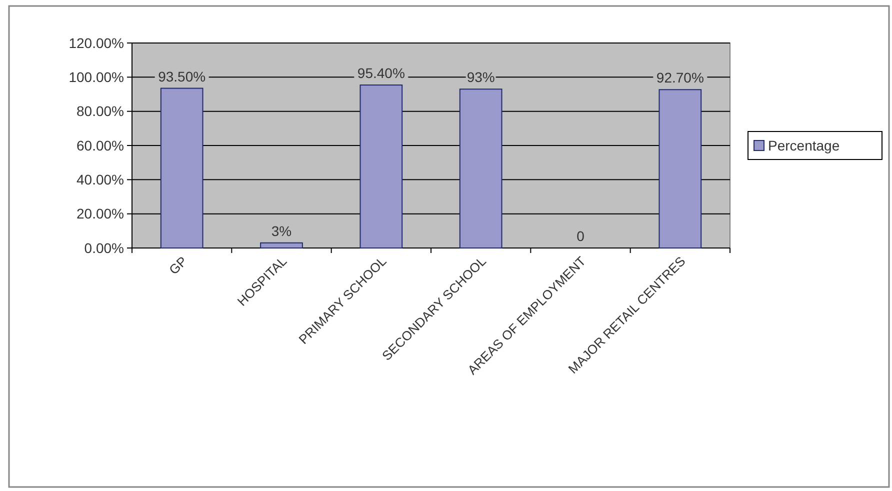  Describe the element at coordinates (96, 42) in the screenshot. I see `y-tick-label: 120.00%` at that location.